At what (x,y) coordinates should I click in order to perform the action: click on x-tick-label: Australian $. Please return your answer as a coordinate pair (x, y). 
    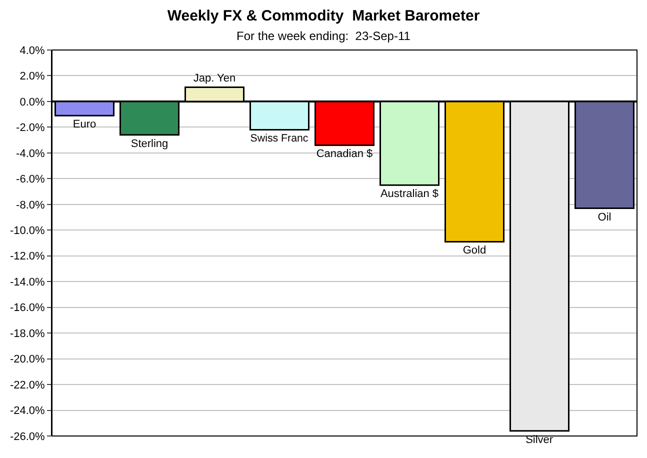
    Looking at the image, I should click on (409, 194).